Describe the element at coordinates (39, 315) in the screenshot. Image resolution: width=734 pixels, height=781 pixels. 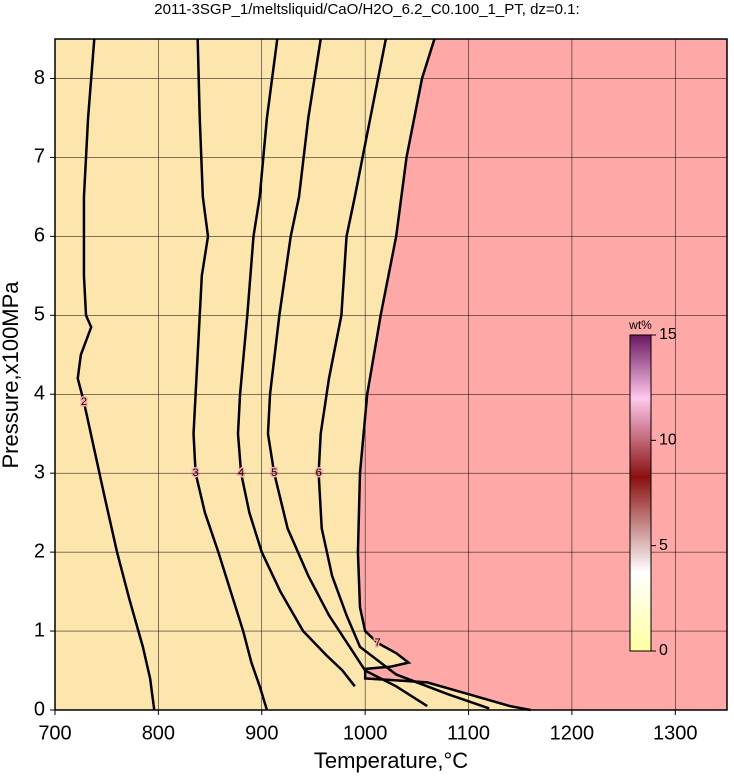
I see `y-tick-label: 5` at that location.